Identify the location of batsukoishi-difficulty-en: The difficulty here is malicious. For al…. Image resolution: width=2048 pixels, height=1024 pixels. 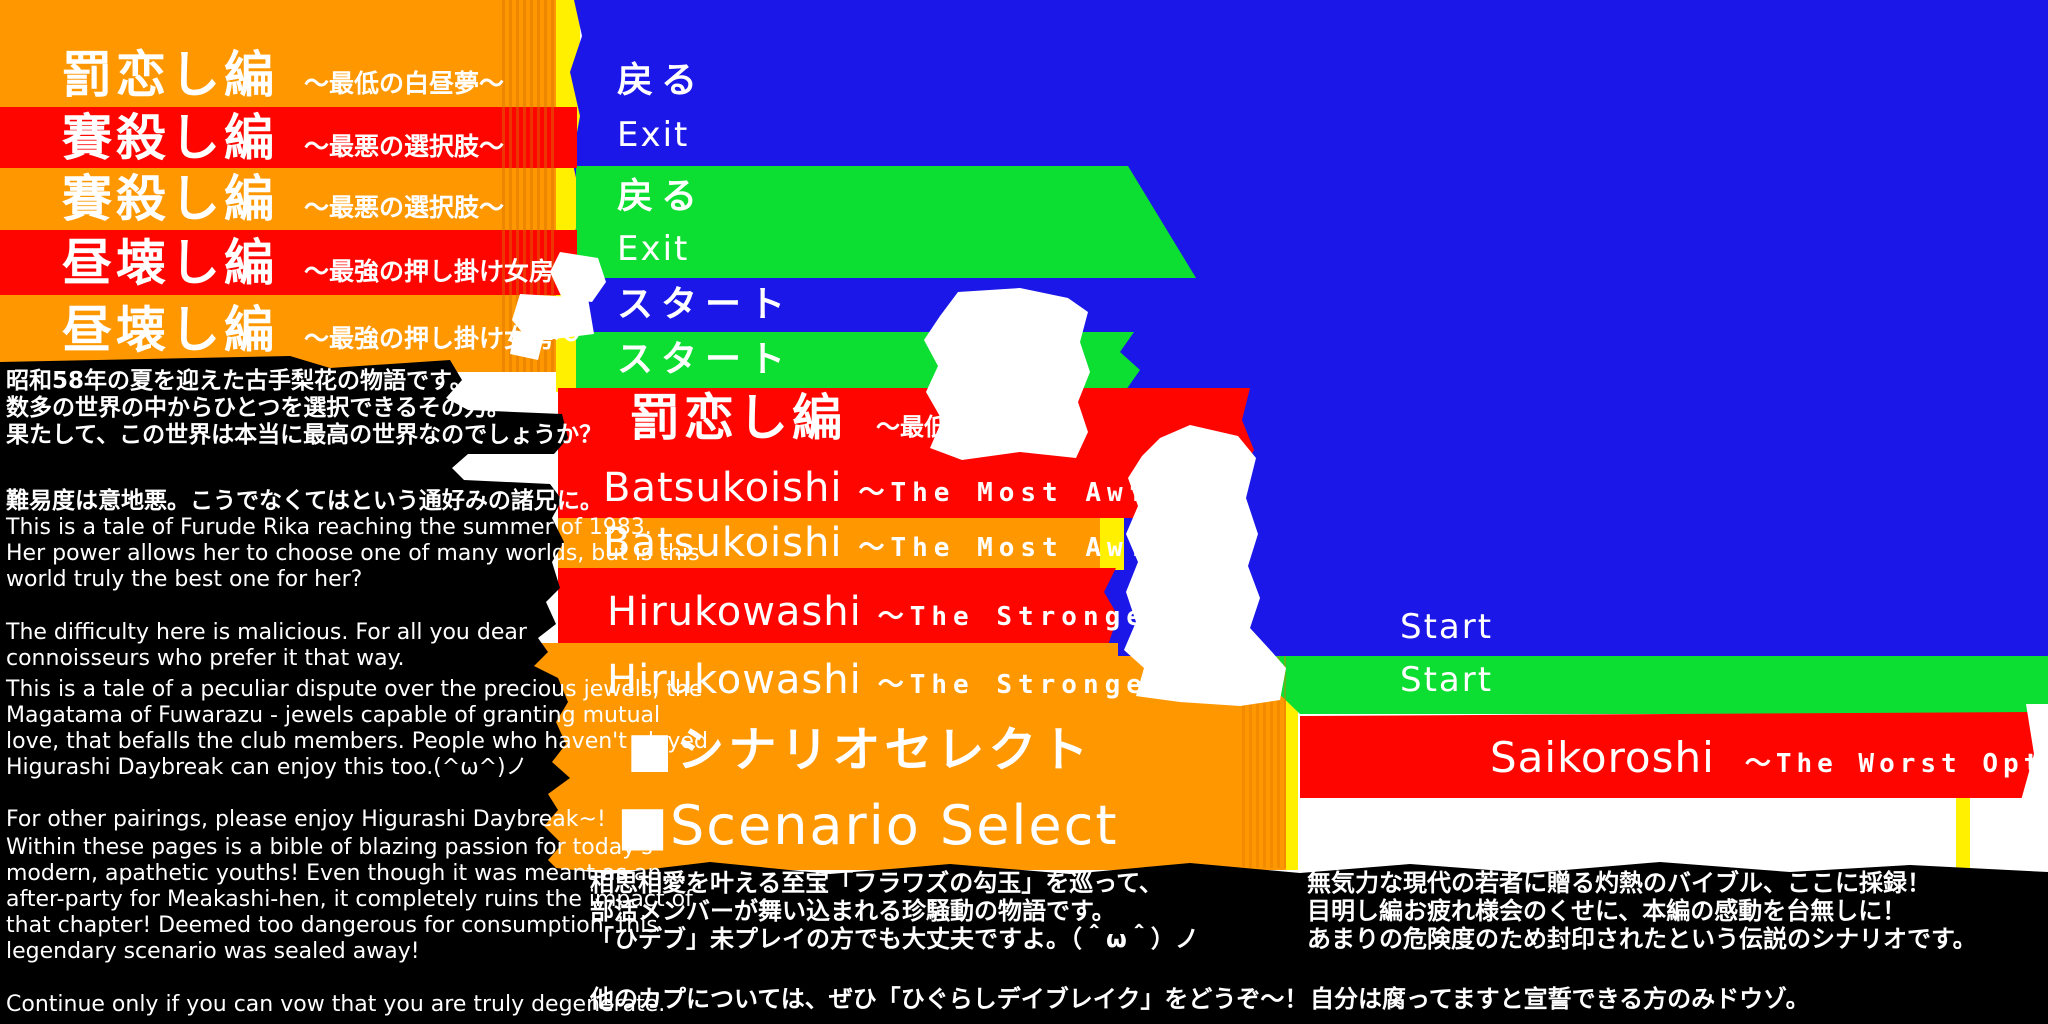
(266, 646).